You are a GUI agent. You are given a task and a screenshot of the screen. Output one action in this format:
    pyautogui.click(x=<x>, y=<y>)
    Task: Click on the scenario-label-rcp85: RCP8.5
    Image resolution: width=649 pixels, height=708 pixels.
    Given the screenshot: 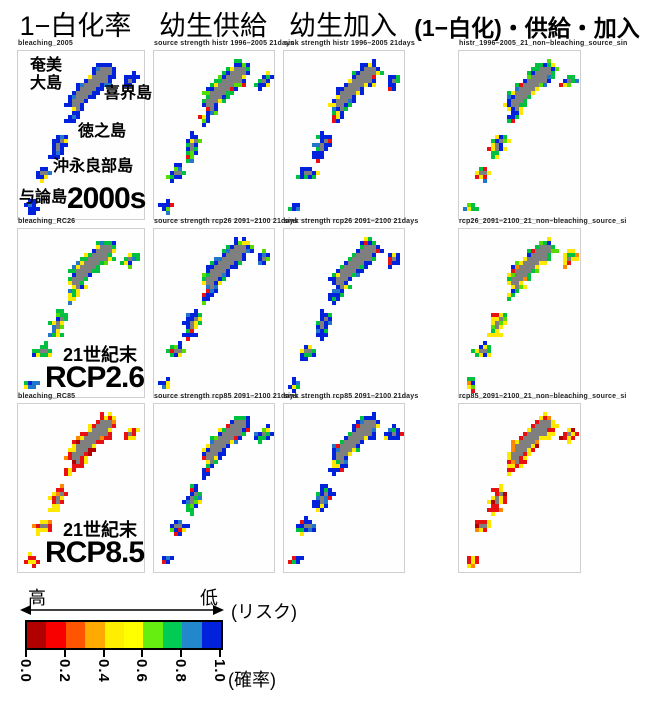 What is the action you would take?
    pyautogui.click(x=95, y=552)
    